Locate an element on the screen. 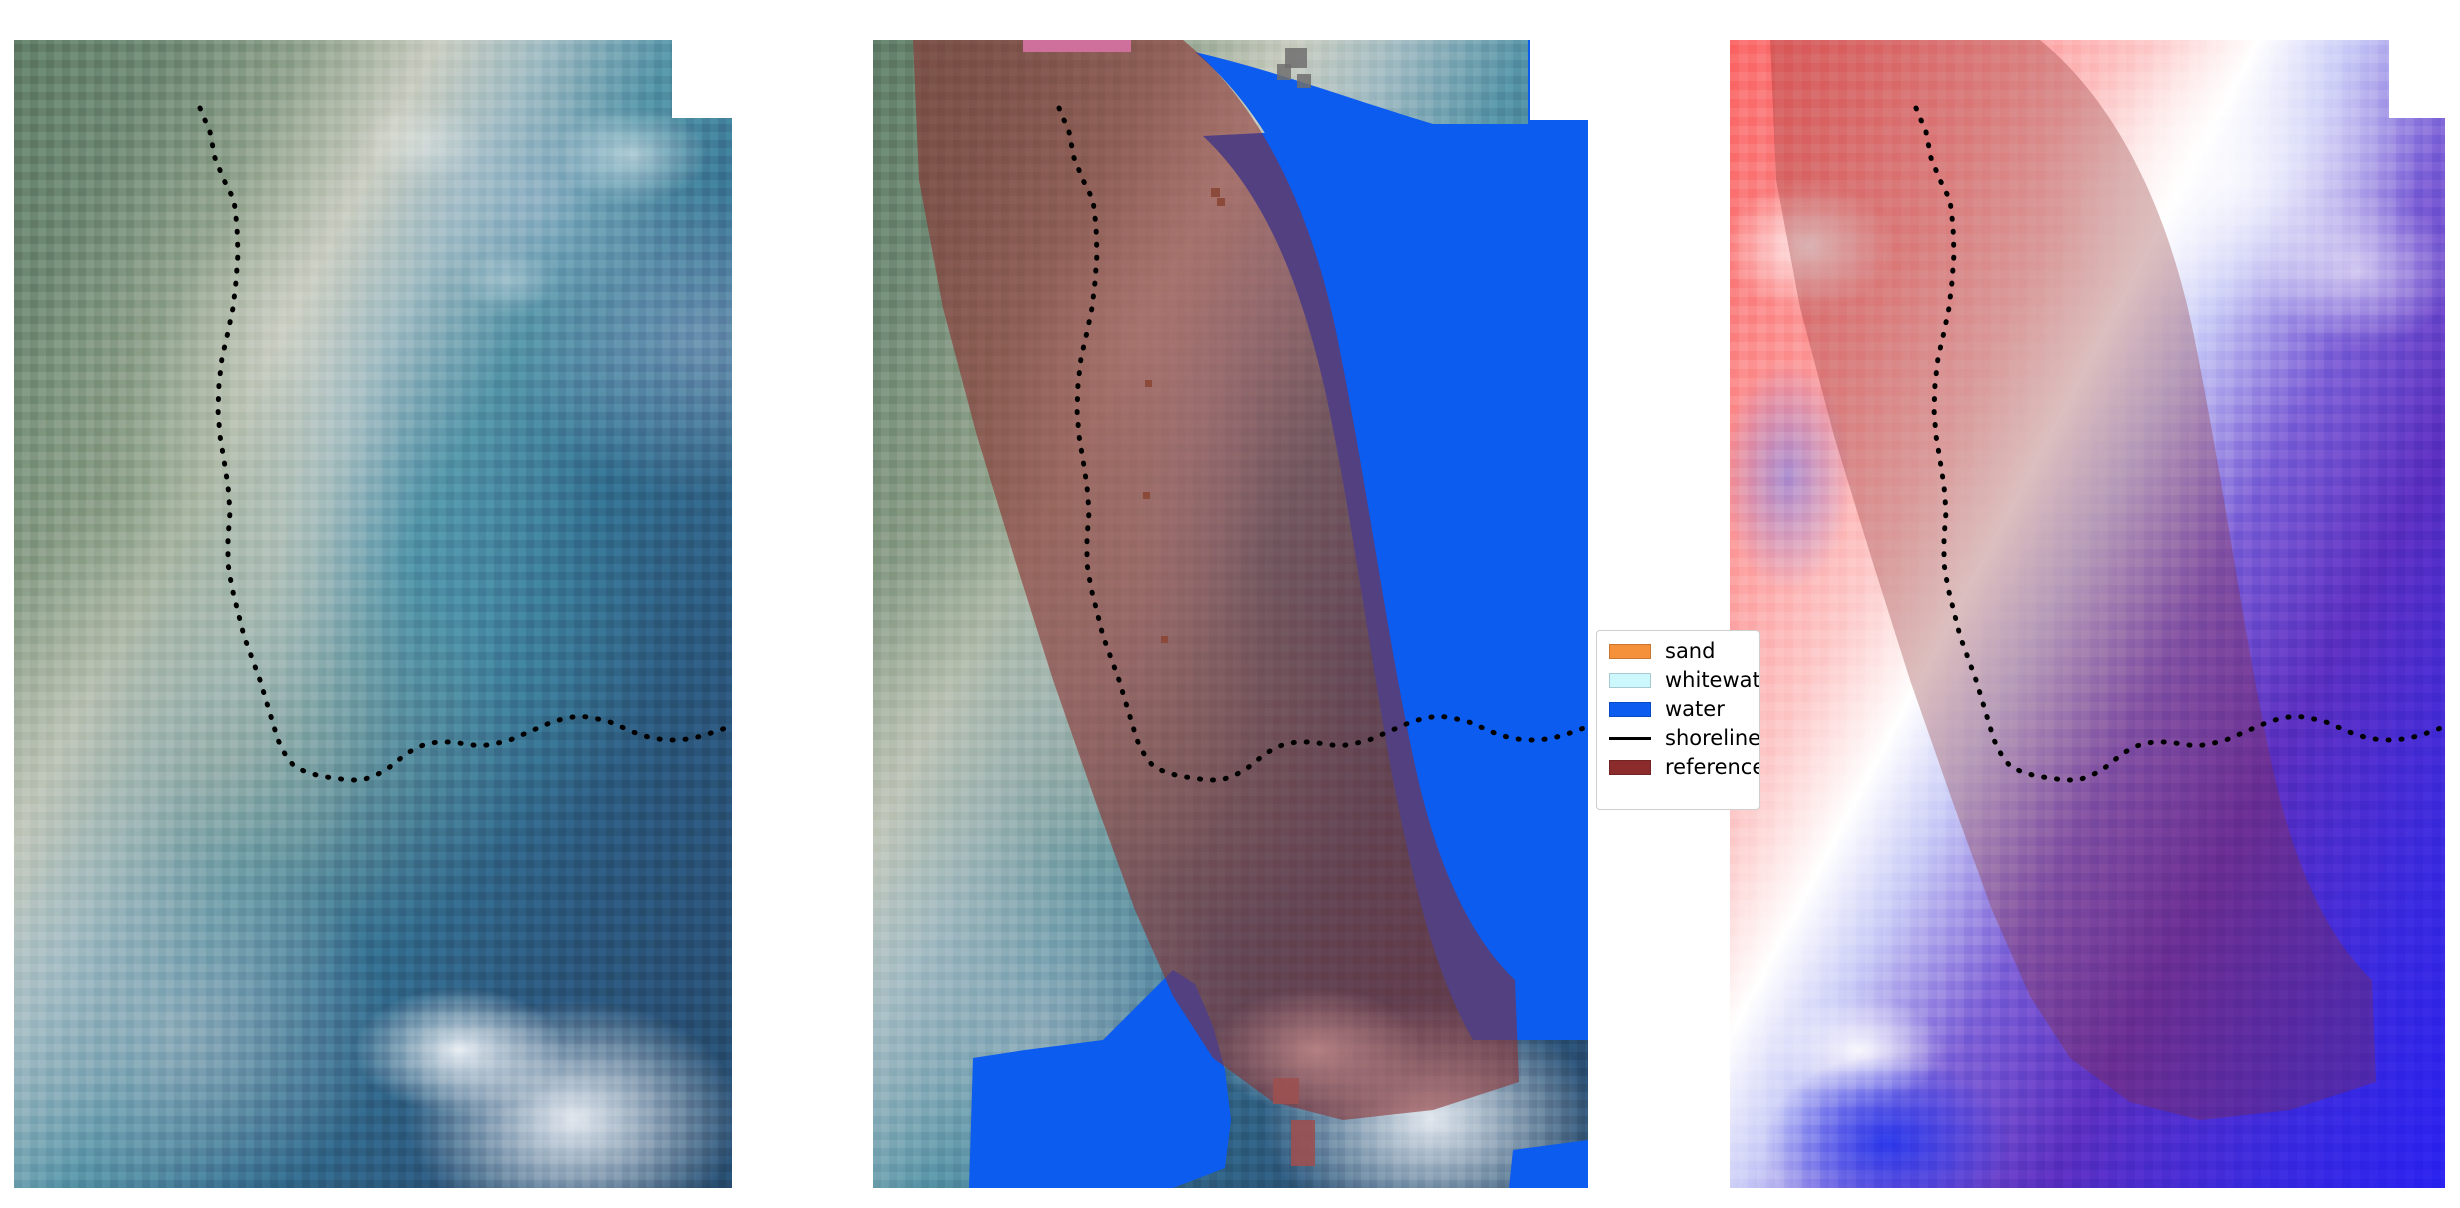  whitewater-swatch is located at coordinates (1630, 680).